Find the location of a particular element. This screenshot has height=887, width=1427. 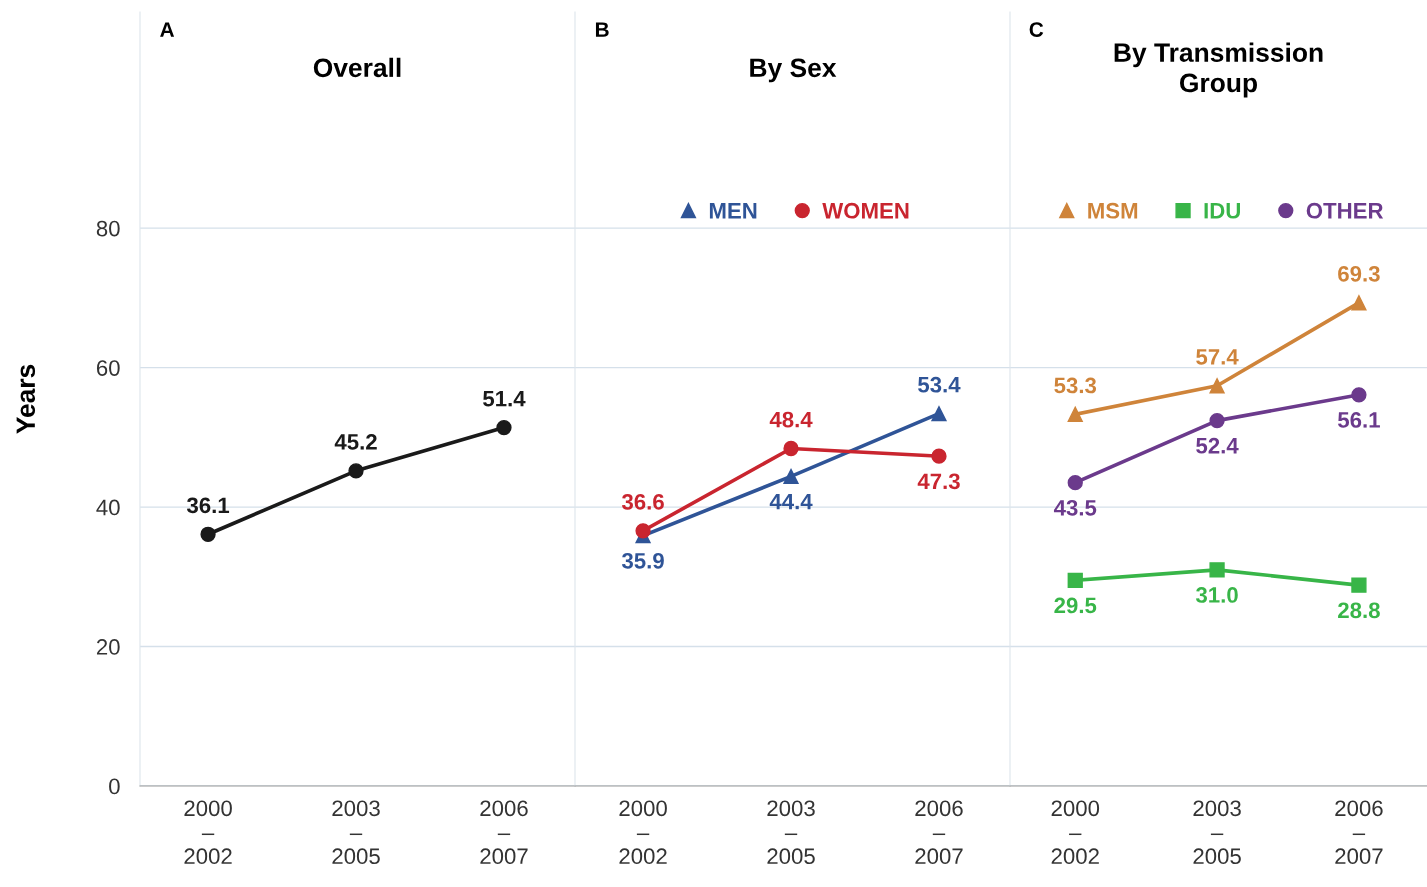

data-label: 44.4 is located at coordinates (791, 501).